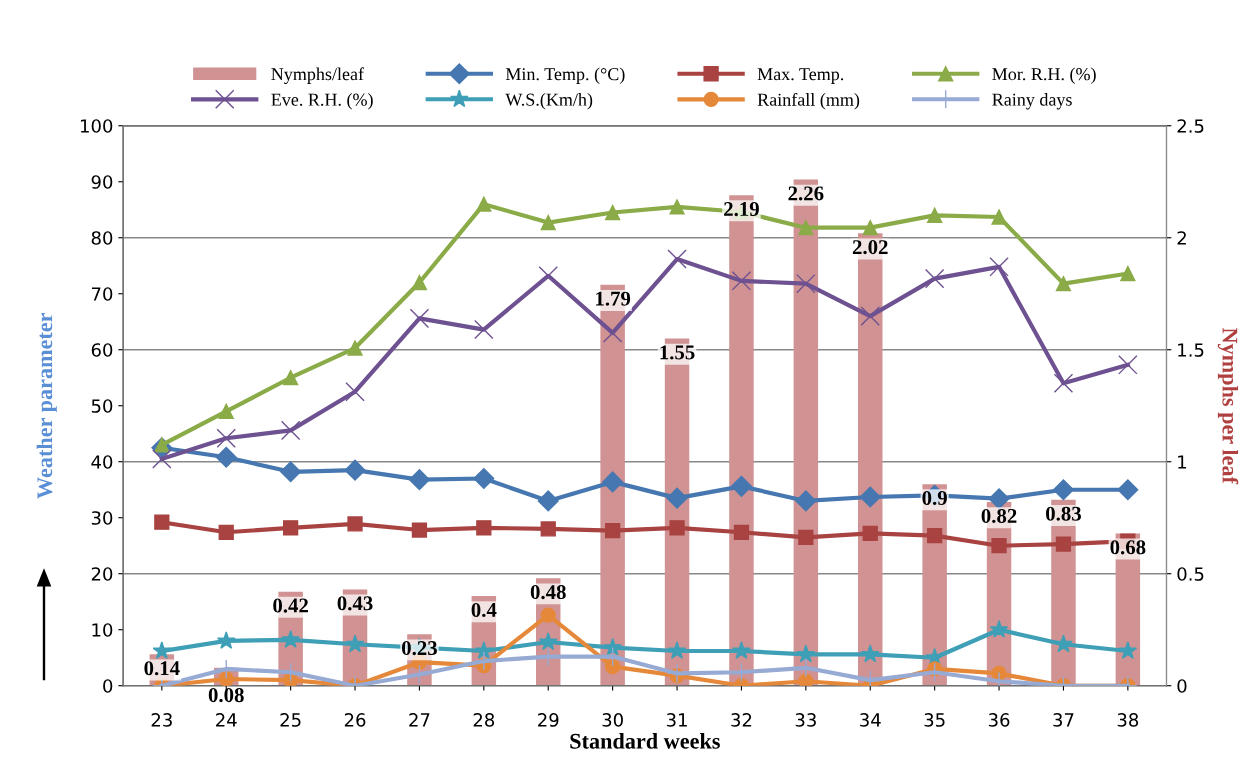 The height and width of the screenshot is (781, 1257). What do you see at coordinates (934, 720) in the screenshot?
I see `x-tick-label: 35` at bounding box center [934, 720].